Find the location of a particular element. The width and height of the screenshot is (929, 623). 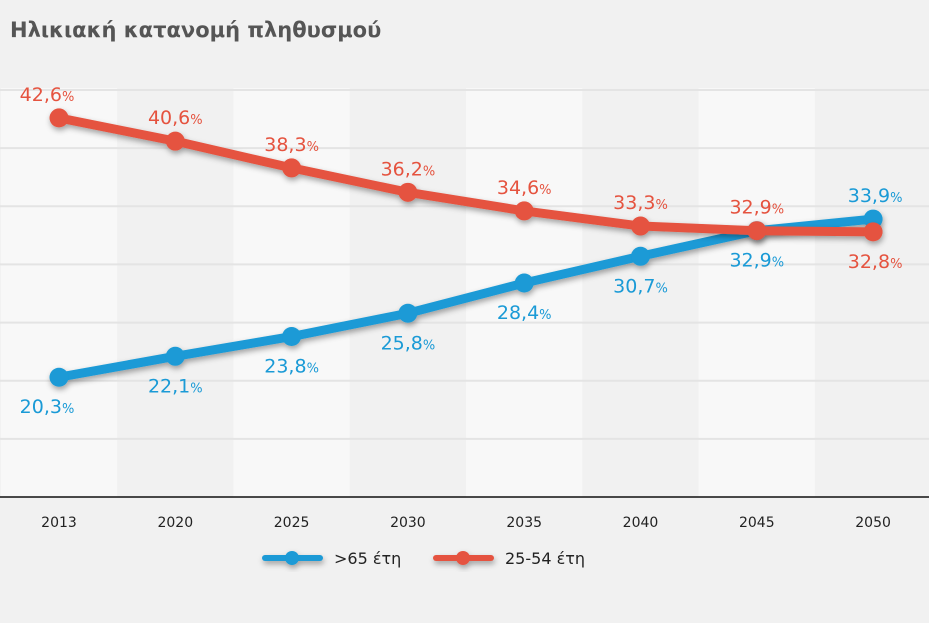

data-label: 20,3% is located at coordinates (47, 407).